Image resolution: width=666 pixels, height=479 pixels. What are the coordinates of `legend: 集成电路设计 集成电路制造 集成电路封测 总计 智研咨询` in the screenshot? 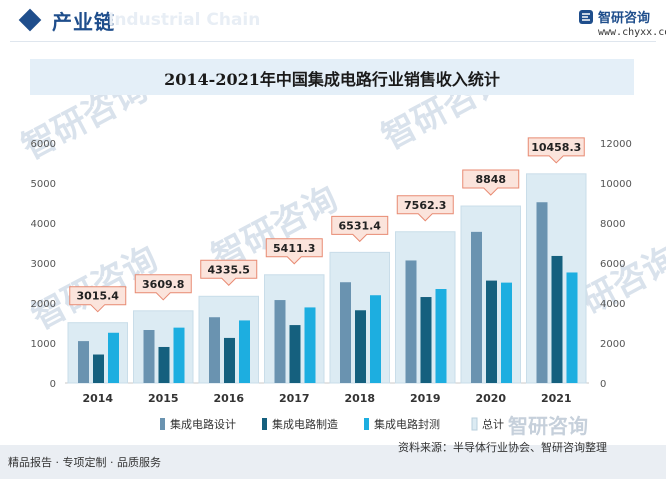 It's located at (374, 426).